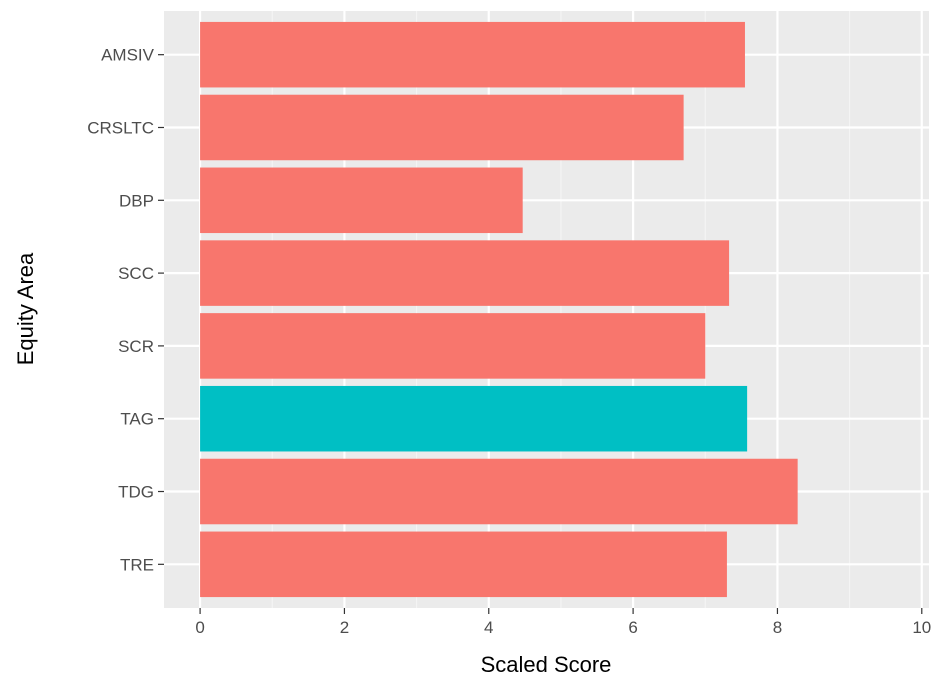 The width and height of the screenshot is (935, 684). What do you see at coordinates (25, 308) in the screenshot?
I see `y-axis-title: Equity Area` at bounding box center [25, 308].